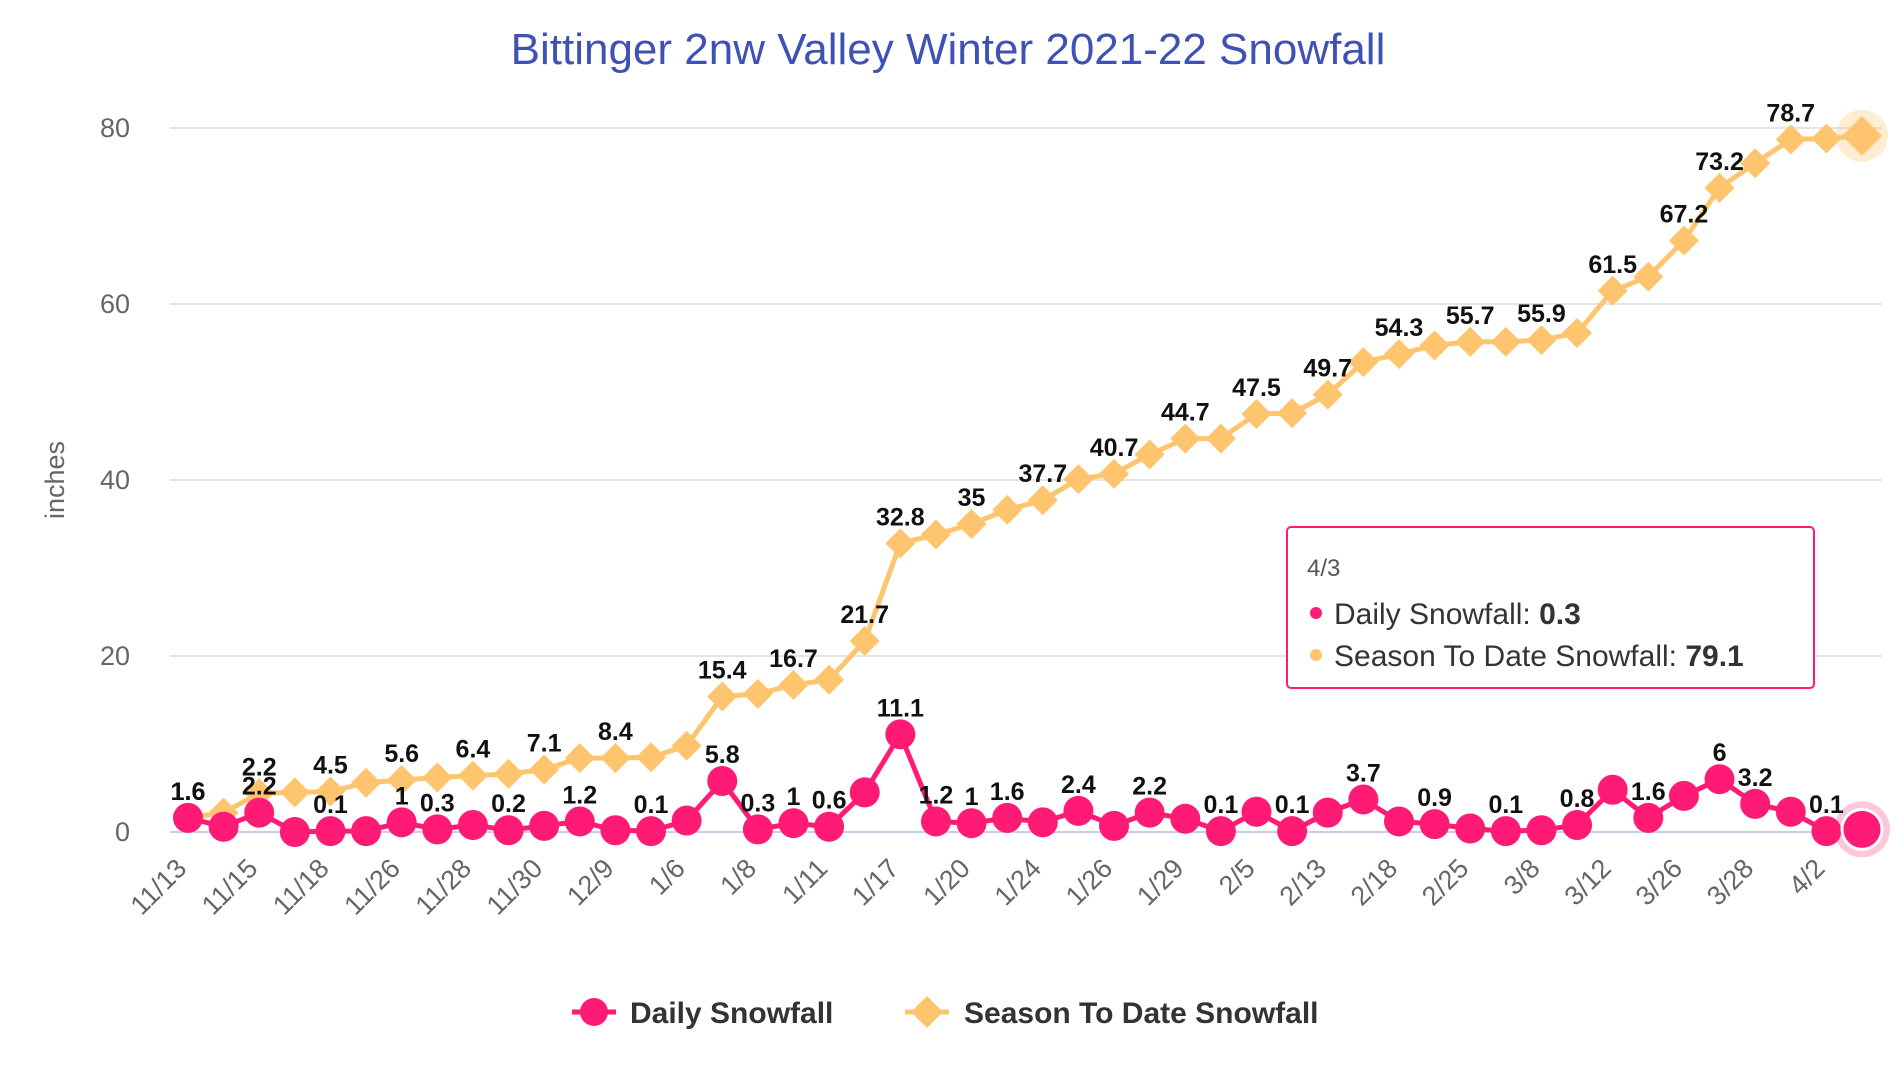 The image size is (1897, 1080). Describe the element at coordinates (731, 1013) in the screenshot. I see `legend-daily-label: Daily Snowfall` at that location.